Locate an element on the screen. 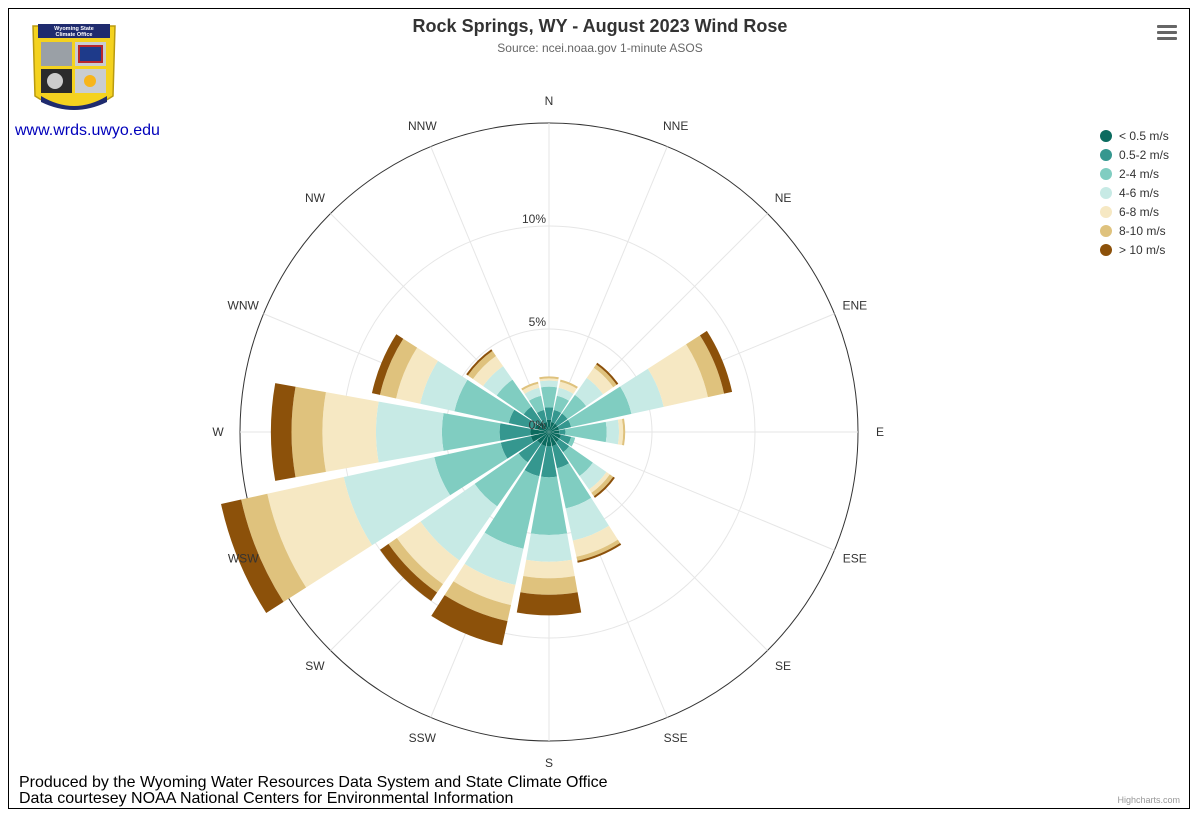  legend-item: < 0.5 m/s is located at coordinates (1134, 135).